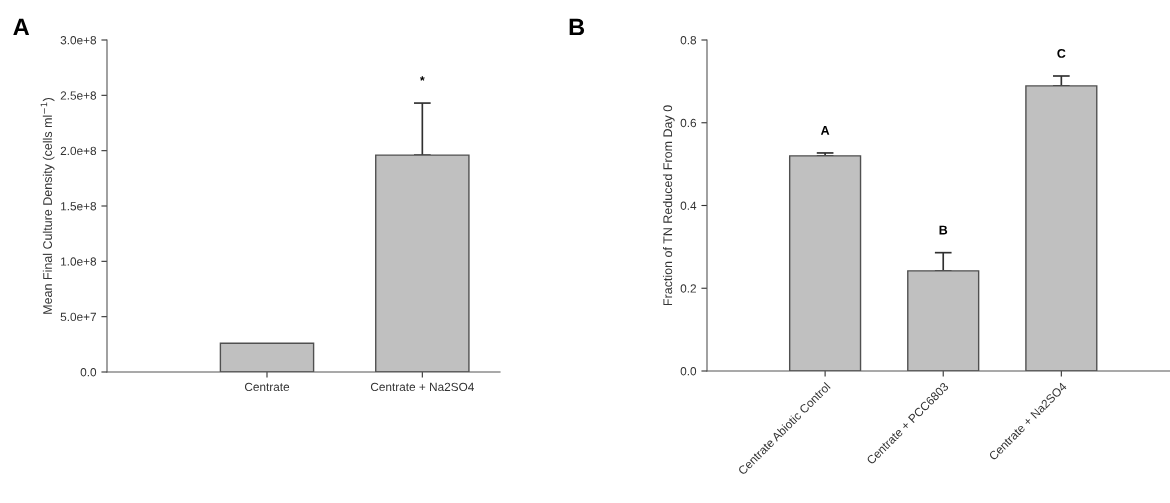 This screenshot has width=1170, height=503. What do you see at coordinates (21, 27) in the screenshot?
I see `chart-title: A` at bounding box center [21, 27].